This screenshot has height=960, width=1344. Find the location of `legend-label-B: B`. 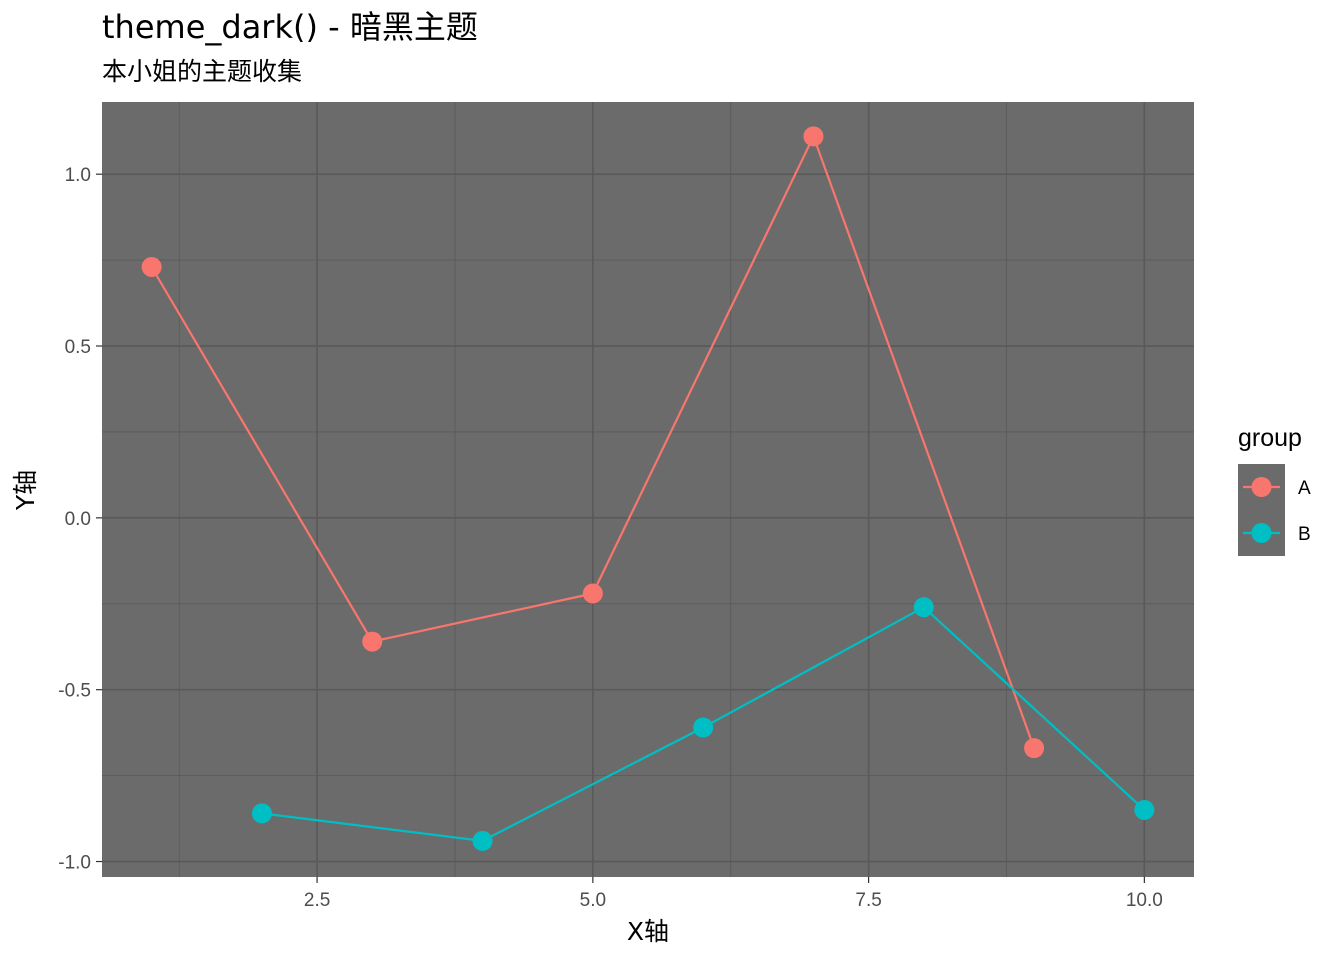

legend-label-B: B is located at coordinates (1304, 534).